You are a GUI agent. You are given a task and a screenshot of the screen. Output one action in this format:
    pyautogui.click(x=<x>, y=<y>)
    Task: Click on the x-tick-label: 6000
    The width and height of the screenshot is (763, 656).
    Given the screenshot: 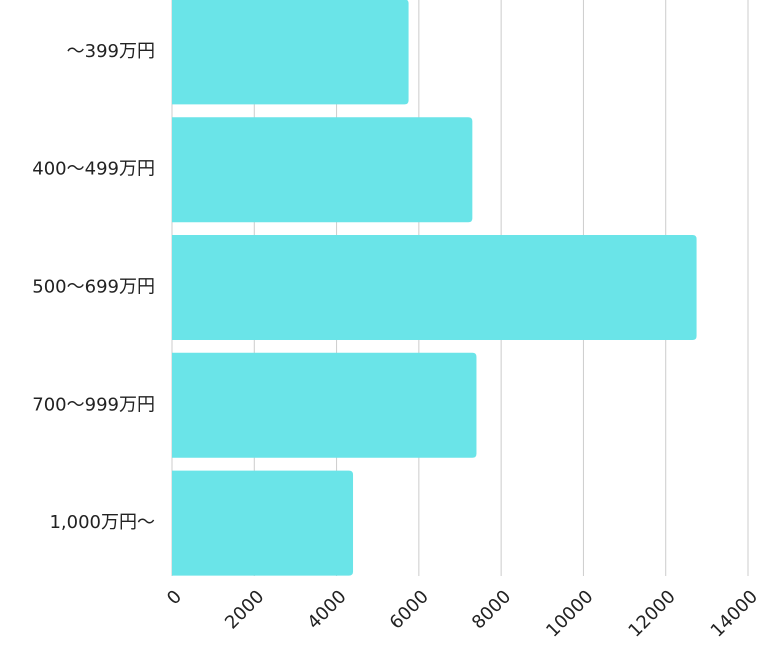 What is the action you would take?
    pyautogui.click(x=409, y=609)
    